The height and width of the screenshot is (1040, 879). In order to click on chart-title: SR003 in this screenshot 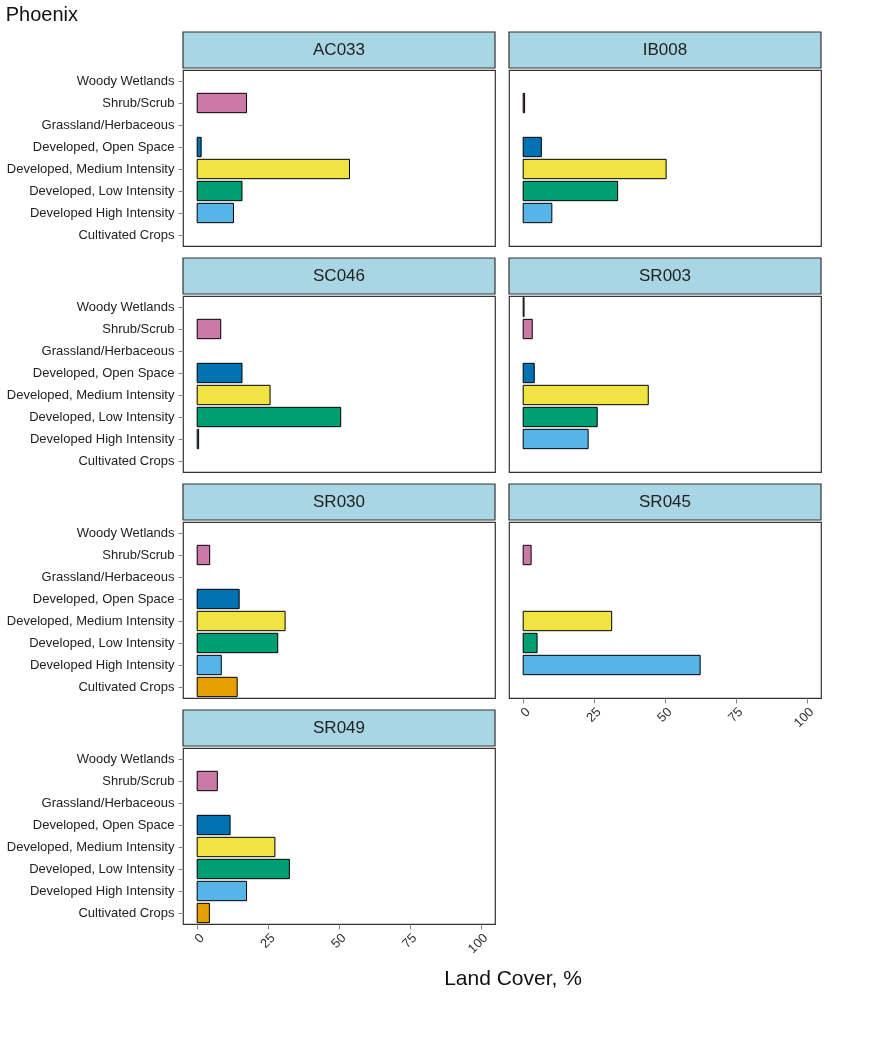, I will do `click(665, 275)`.